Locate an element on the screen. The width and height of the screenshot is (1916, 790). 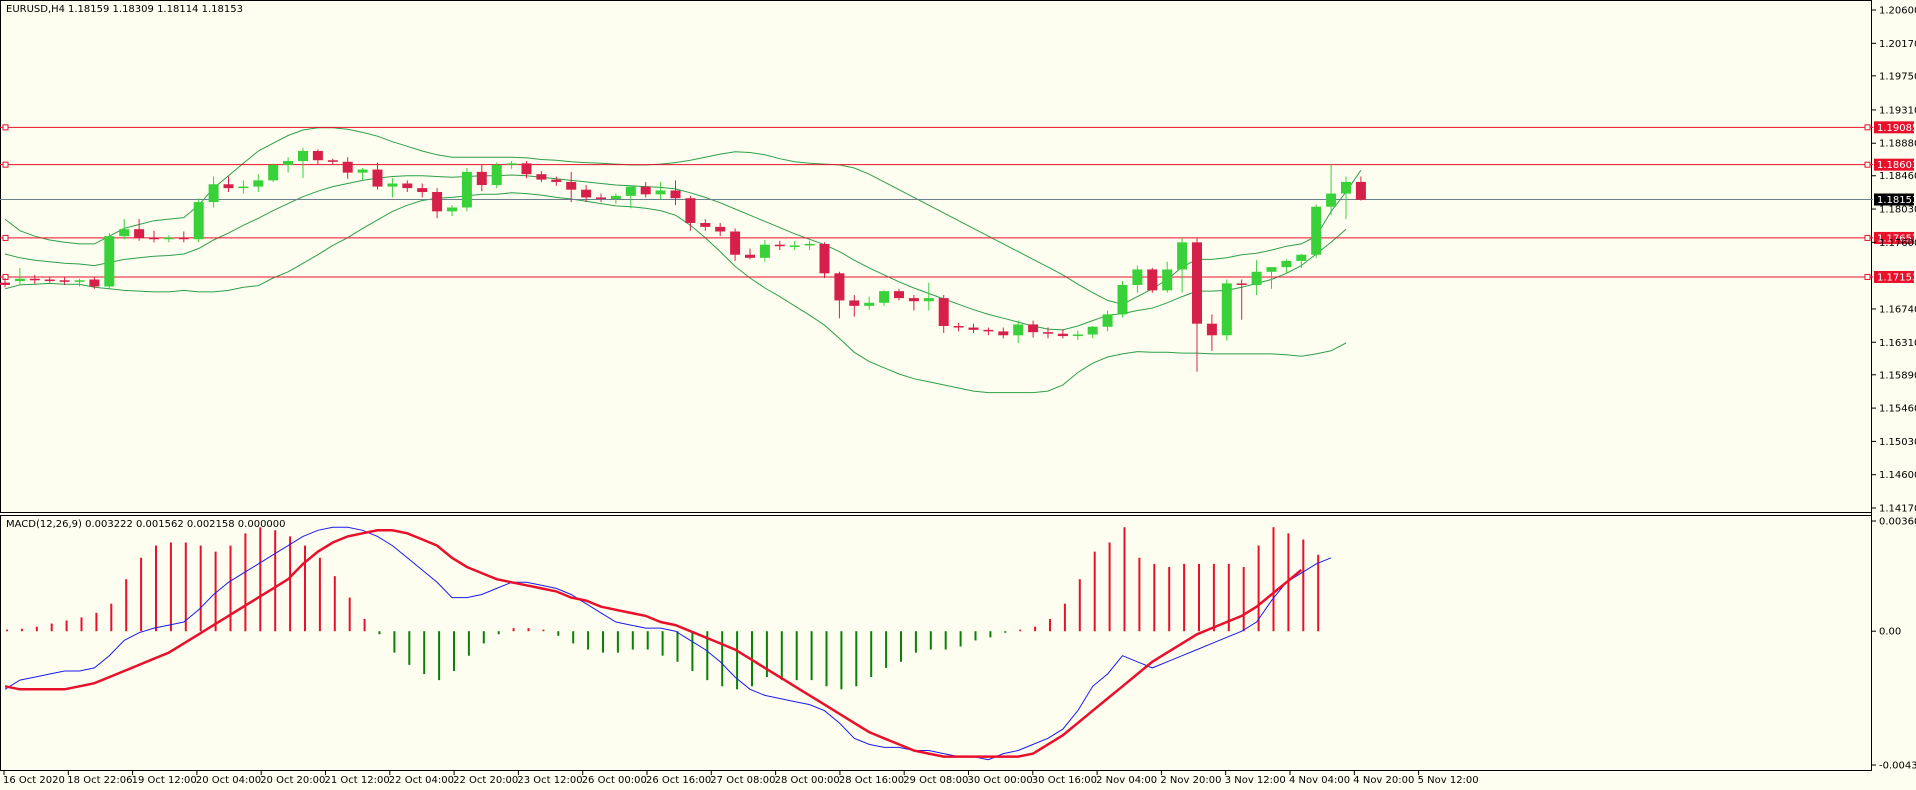
chart-title: EURUSD,H4 is located at coordinates (35, 9).